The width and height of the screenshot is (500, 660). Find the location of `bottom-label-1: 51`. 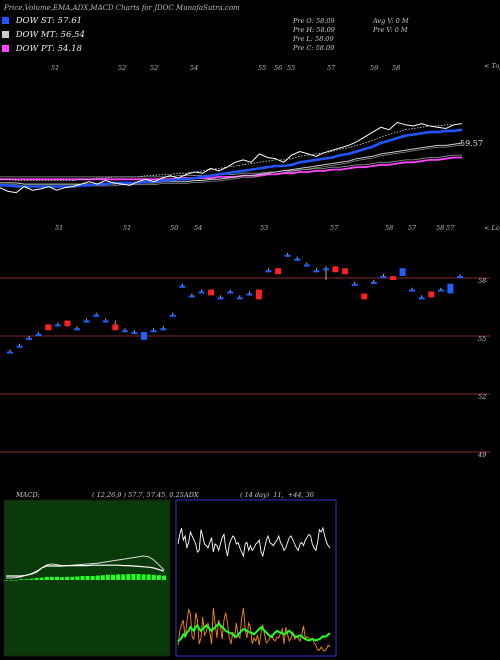

bottom-label-1: 51 is located at coordinates (127, 228).